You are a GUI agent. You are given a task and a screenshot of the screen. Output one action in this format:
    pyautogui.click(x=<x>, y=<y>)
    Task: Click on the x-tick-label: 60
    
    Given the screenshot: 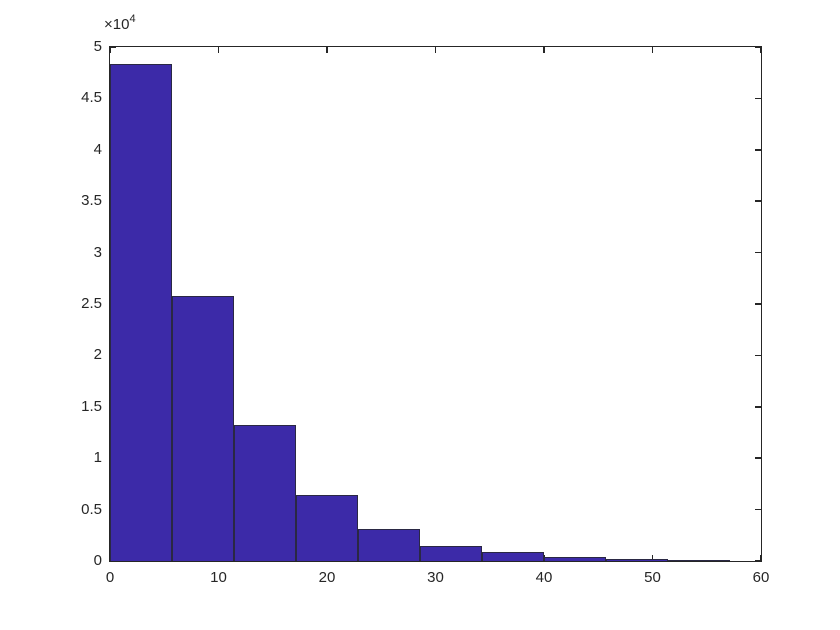 What is the action you would take?
    pyautogui.click(x=761, y=577)
    